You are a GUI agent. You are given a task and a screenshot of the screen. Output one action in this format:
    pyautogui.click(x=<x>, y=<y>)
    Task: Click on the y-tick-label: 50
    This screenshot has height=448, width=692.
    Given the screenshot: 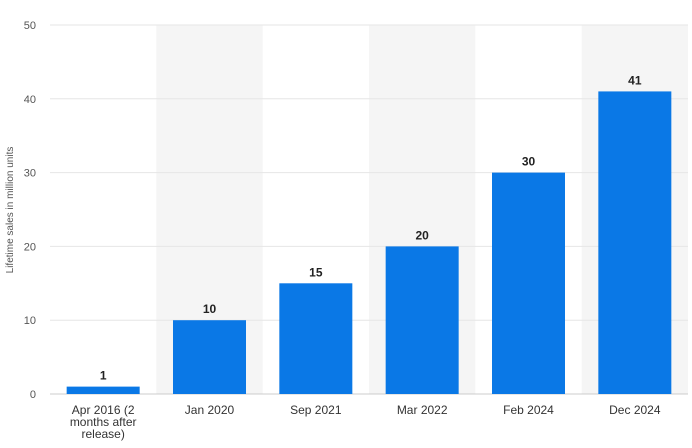 What is the action you would take?
    pyautogui.click(x=30, y=26)
    